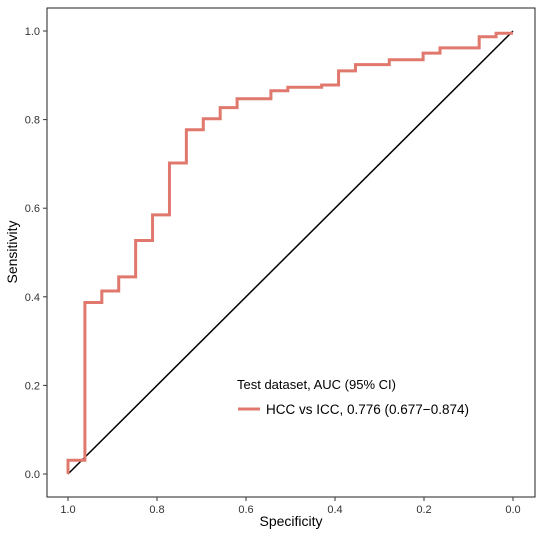 This screenshot has width=543, height=537. What do you see at coordinates (32, 386) in the screenshot?
I see `y-tick-label: 0.2` at bounding box center [32, 386].